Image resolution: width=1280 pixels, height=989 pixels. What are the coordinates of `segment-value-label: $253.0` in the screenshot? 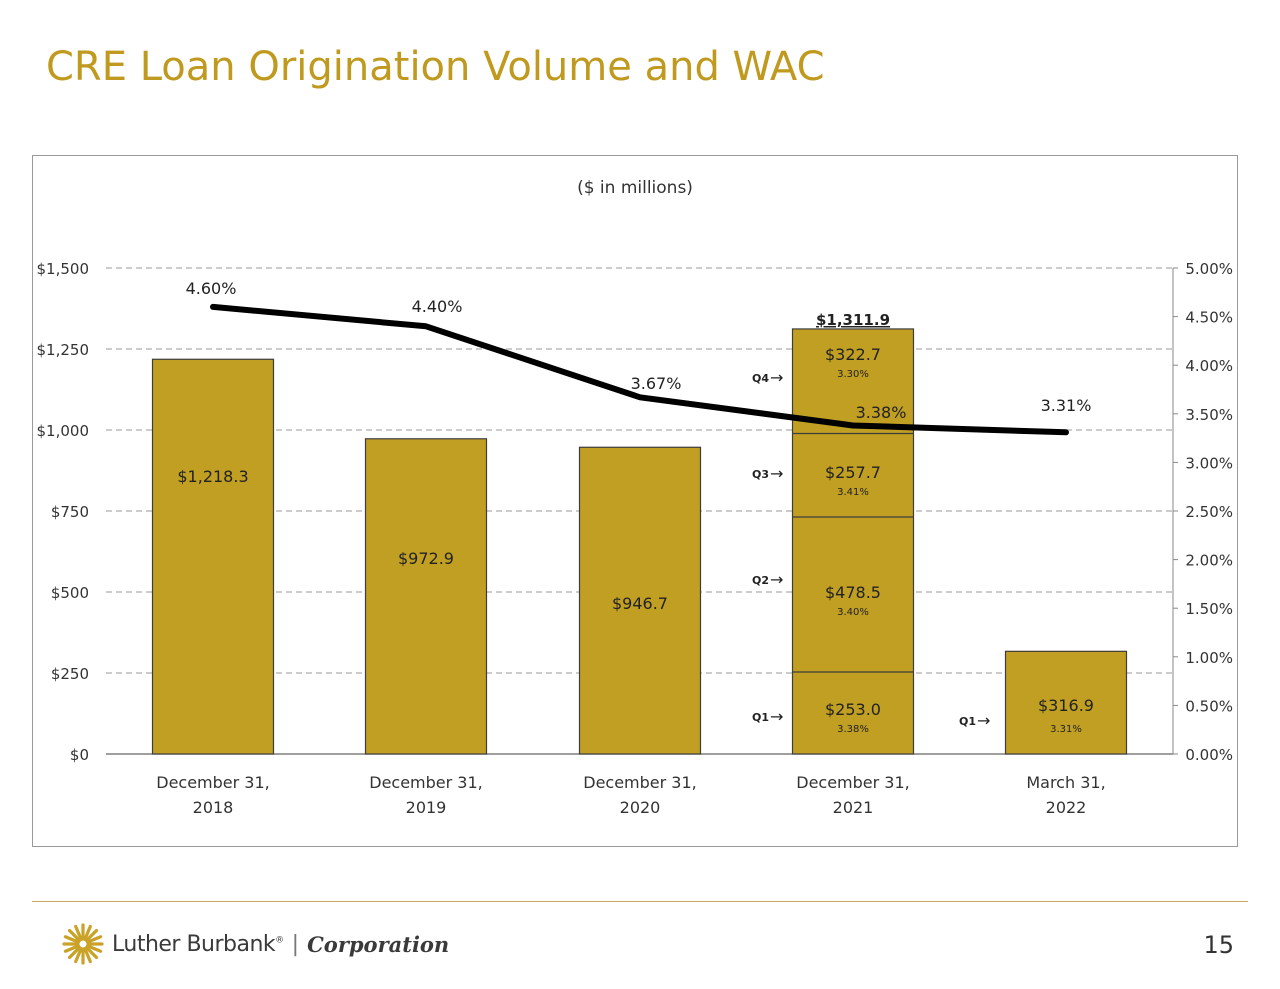 It's located at (853, 709).